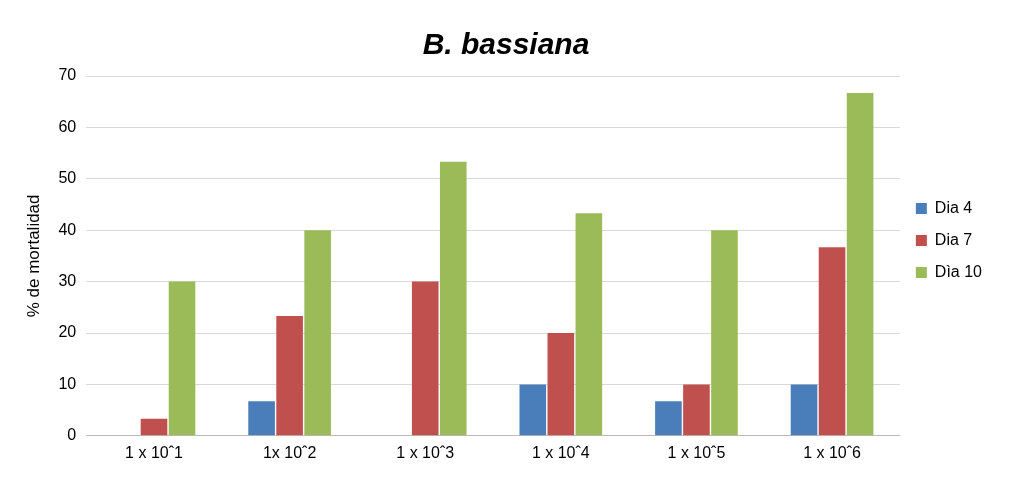  I want to click on y-tick-label: 50, so click(67, 178).